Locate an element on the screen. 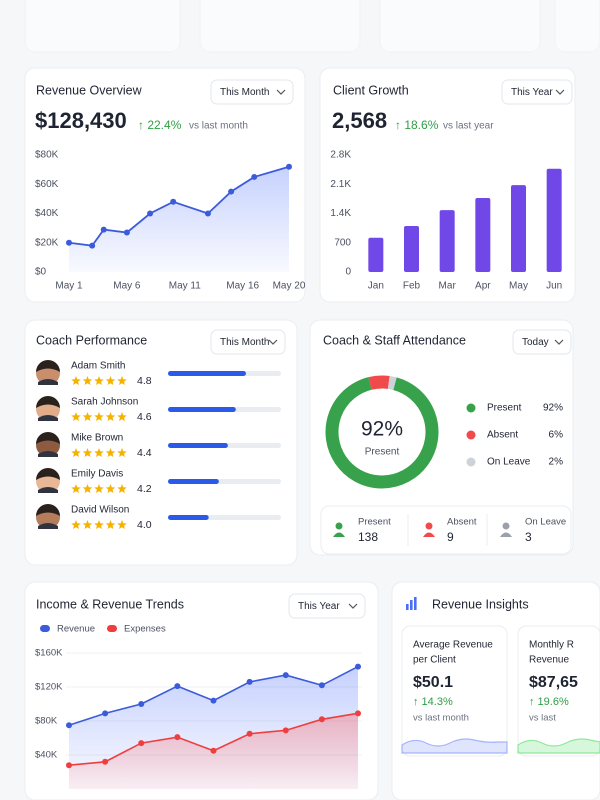  legend-label: Revenue is located at coordinates (76, 629).